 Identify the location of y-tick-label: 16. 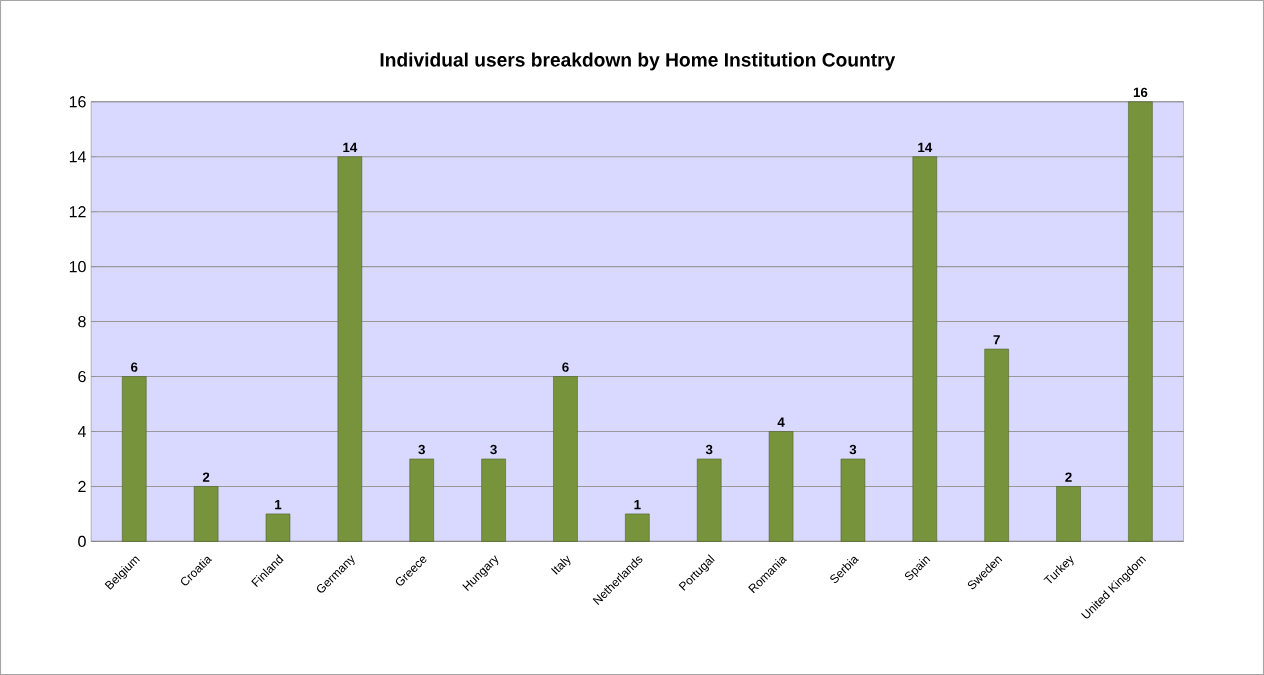
(77, 102).